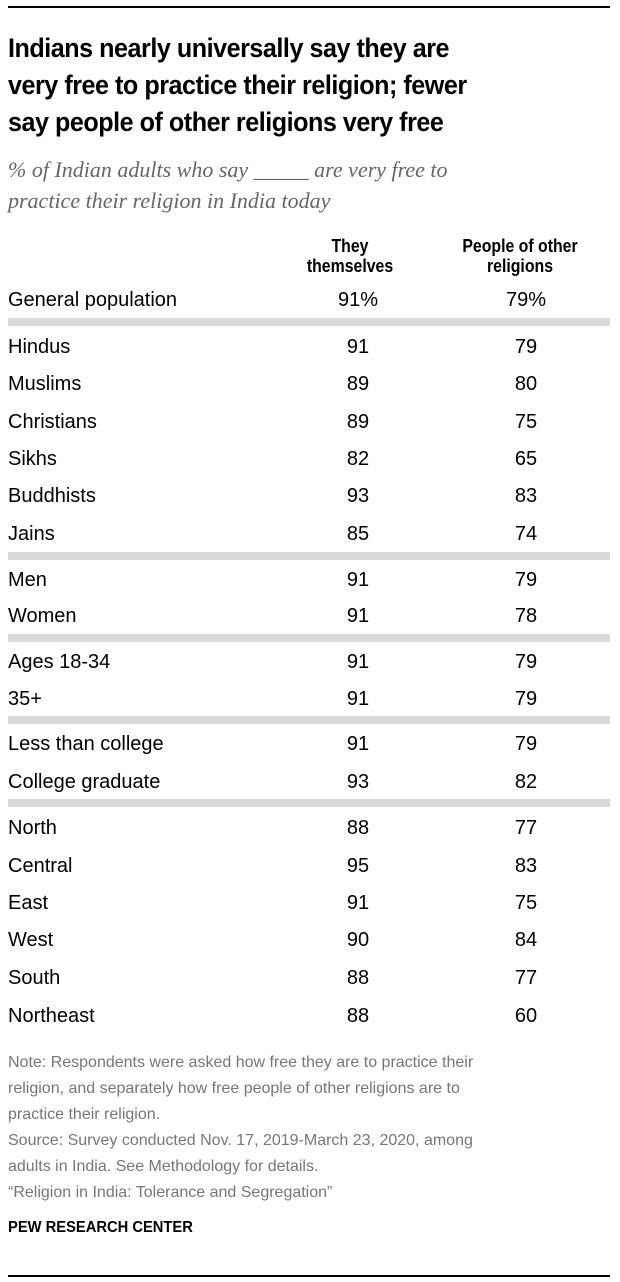 This screenshot has width=620, height=1282. I want to click on row-label: North, so click(32, 828).